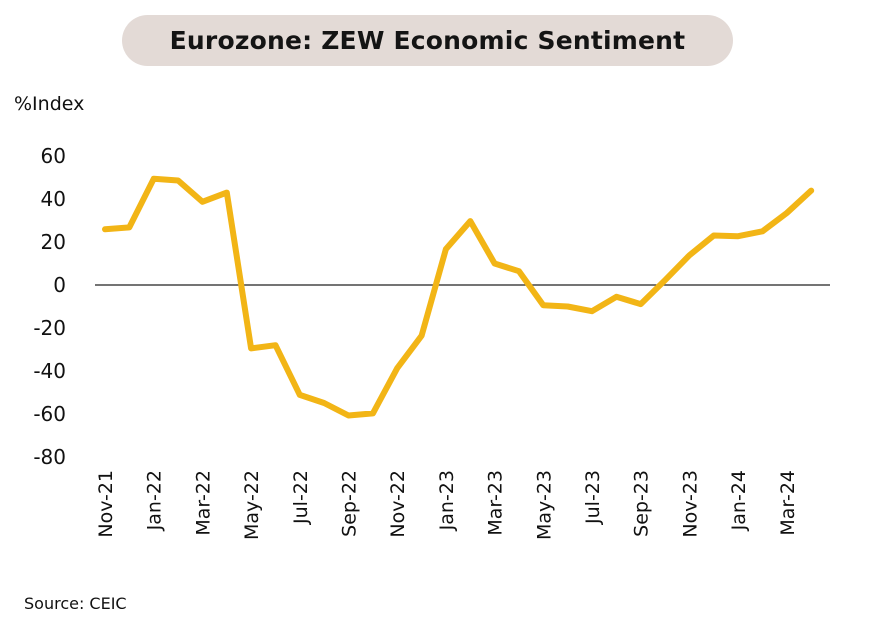  Describe the element at coordinates (350, 503) in the screenshot. I see `x-tick-label: Sep-22` at that location.